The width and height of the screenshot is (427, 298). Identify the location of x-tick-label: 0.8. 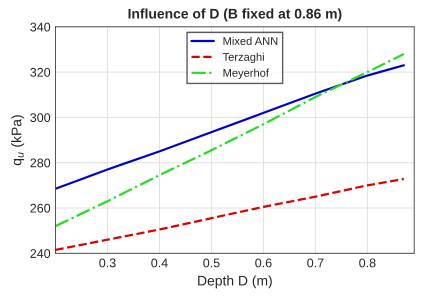
(367, 263).